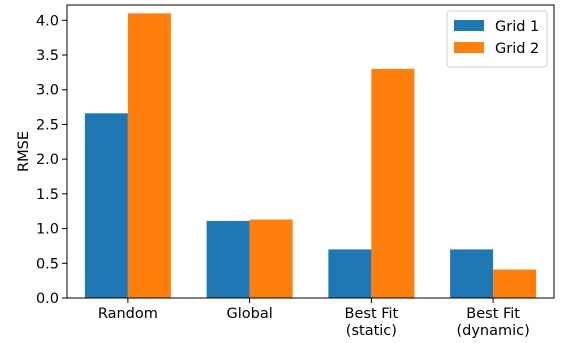 The width and height of the screenshot is (568, 343). What do you see at coordinates (128, 314) in the screenshot?
I see `x-tick-label: Random` at bounding box center [128, 314].